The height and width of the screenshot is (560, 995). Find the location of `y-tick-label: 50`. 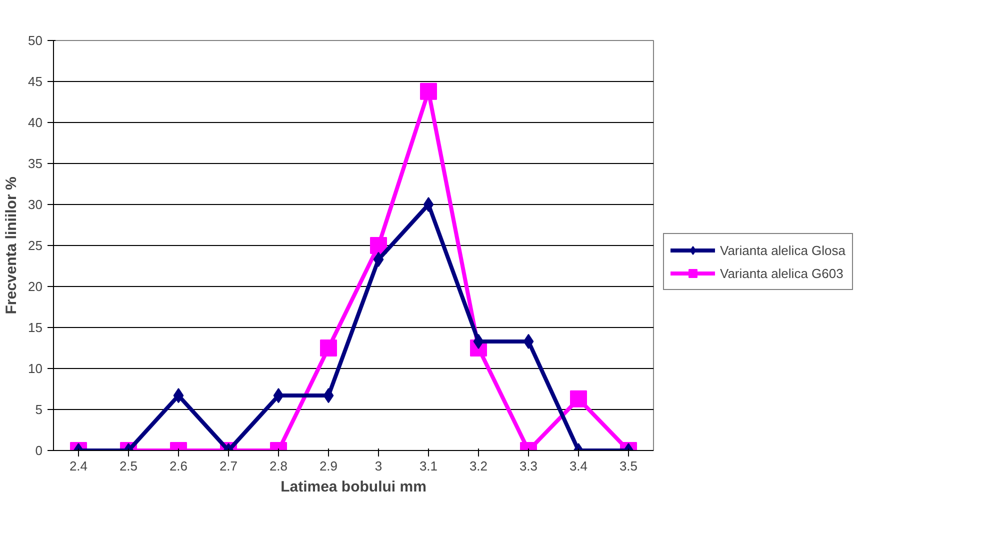

y-tick-label: 50 is located at coordinates (35, 40).